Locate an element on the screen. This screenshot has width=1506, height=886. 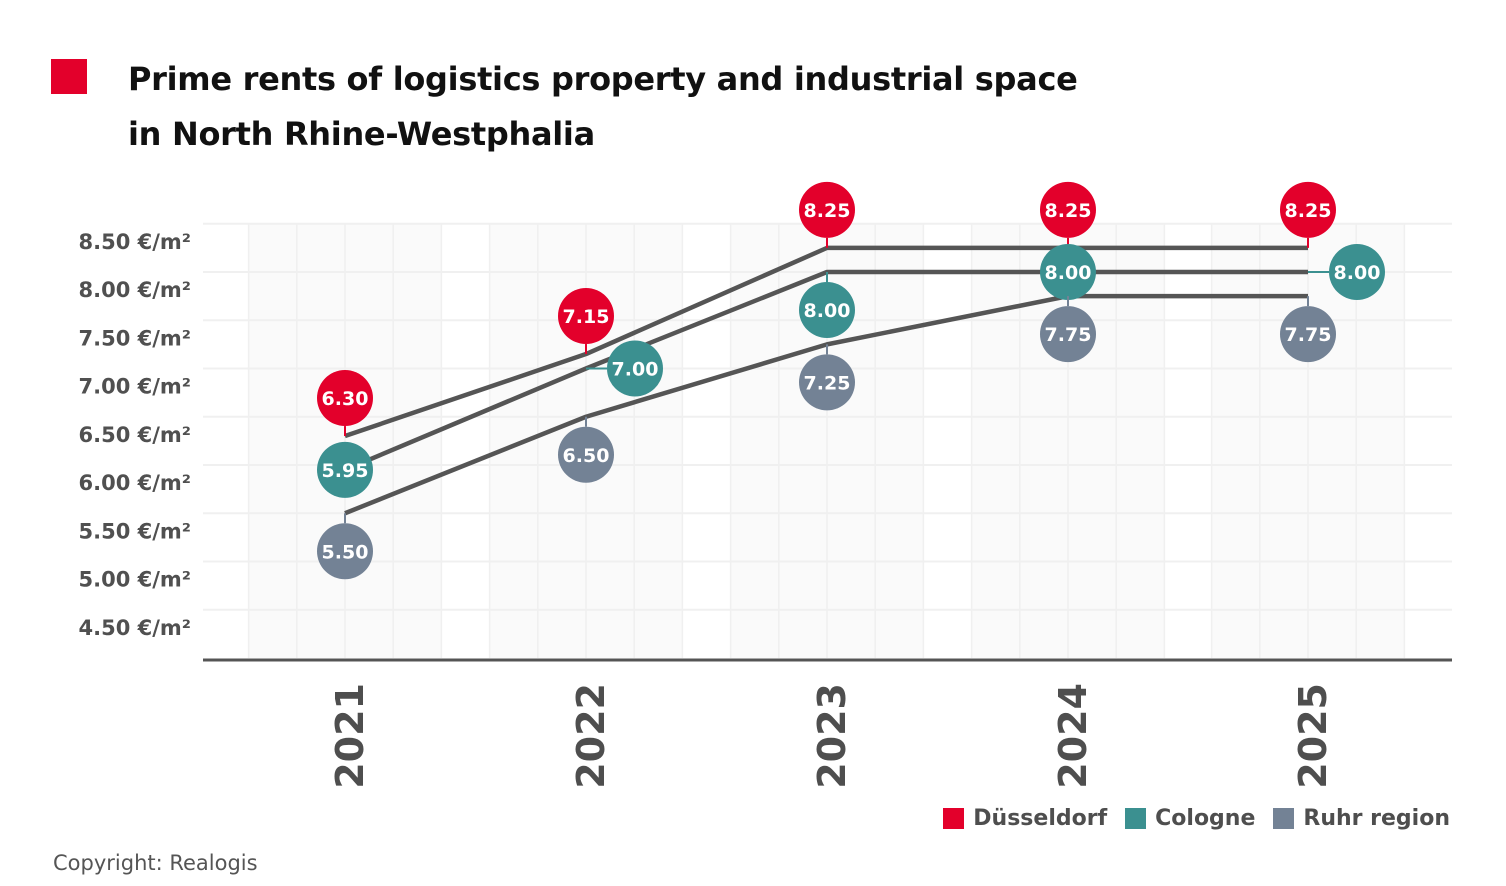
data-bubble-cologne-2024 is located at coordinates (1068, 272).